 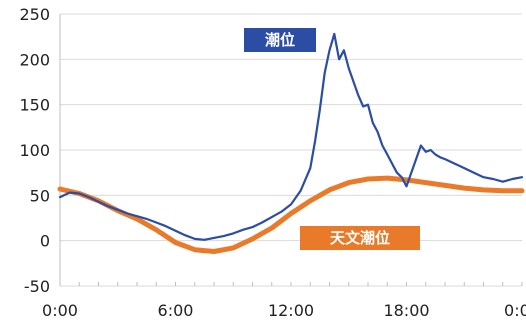 I want to click on y-tick-label: -50, so click(x=37, y=286).